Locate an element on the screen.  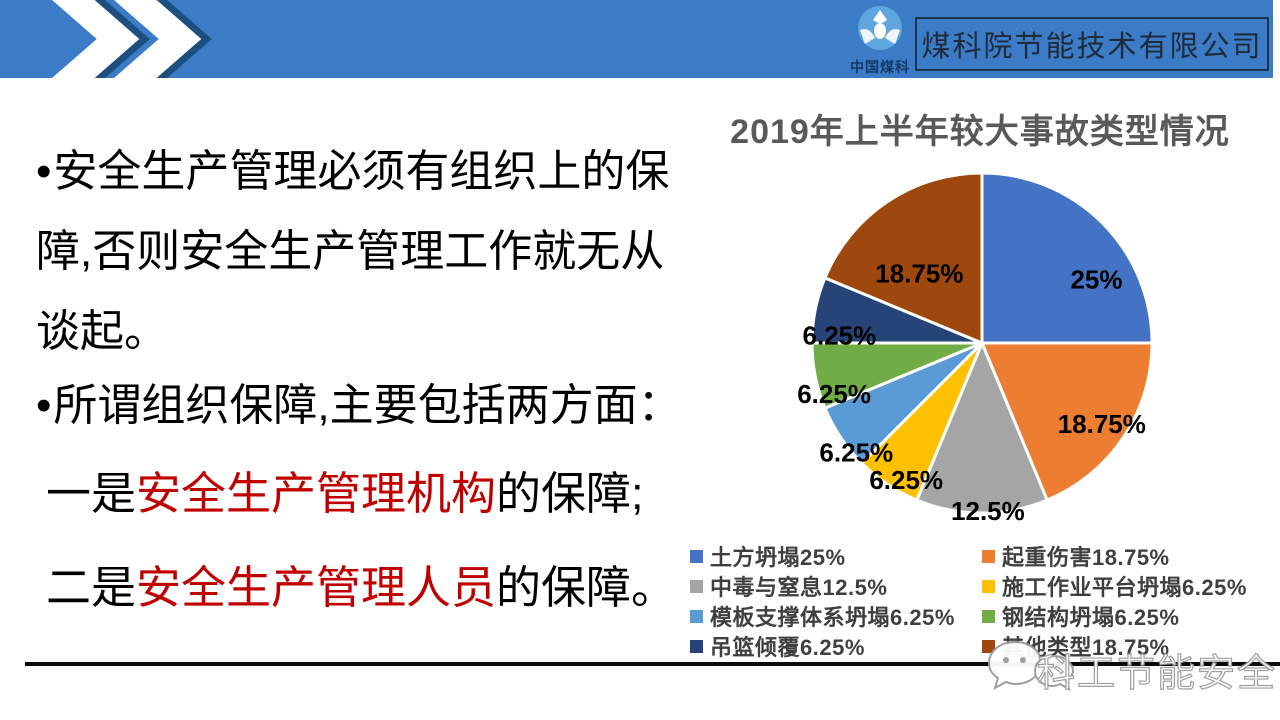
legend-label: 钢结构坍塌6.25% is located at coordinates (1091, 617).